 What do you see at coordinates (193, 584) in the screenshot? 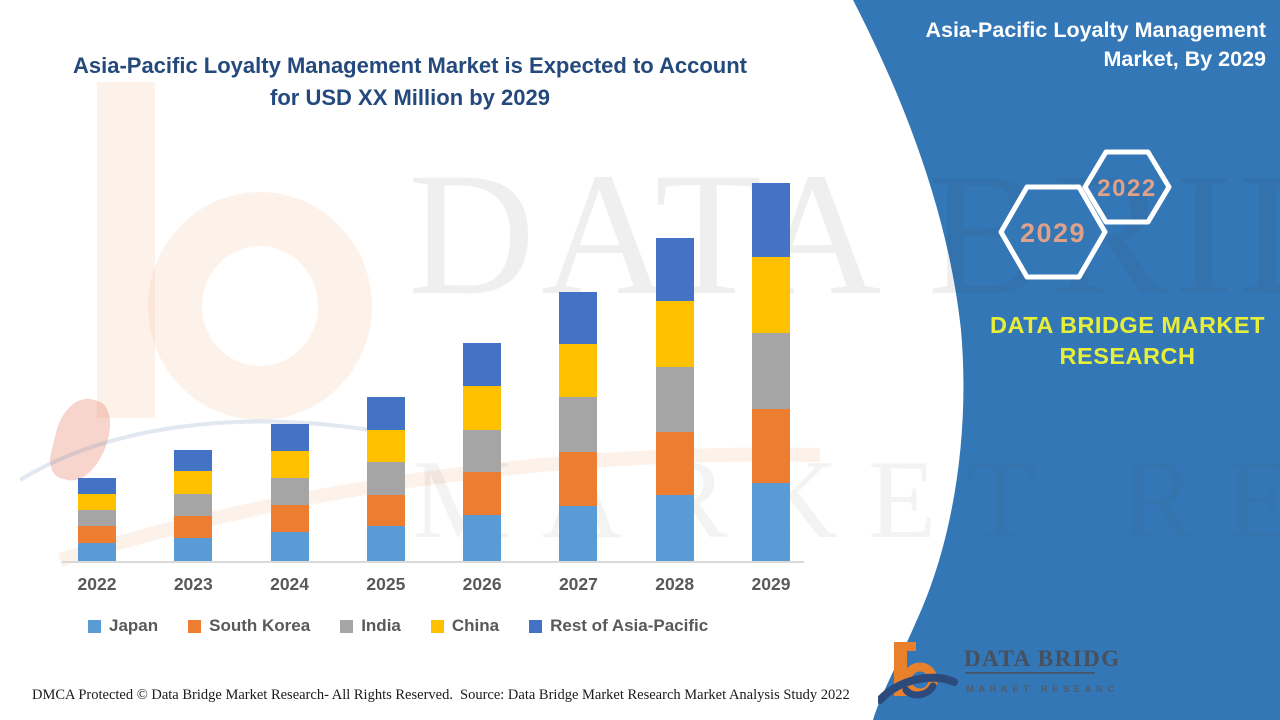
I see `x-axis-label-2023: 2023` at bounding box center [193, 584].